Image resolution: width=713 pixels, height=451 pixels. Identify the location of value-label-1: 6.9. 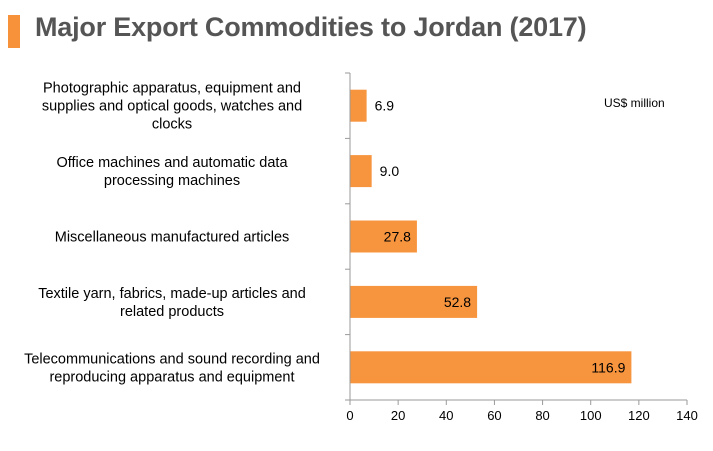
(385, 106).